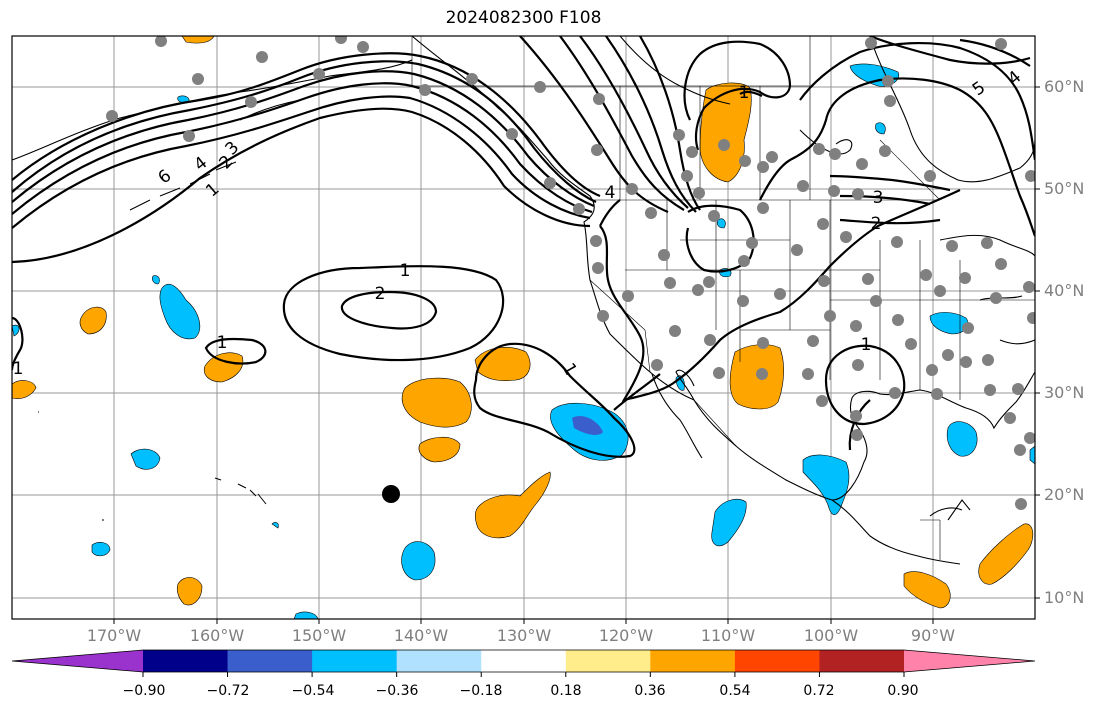 The width and height of the screenshot is (1105, 712). Describe the element at coordinates (610, 193) in the screenshot. I see `contour-label: 4` at that location.